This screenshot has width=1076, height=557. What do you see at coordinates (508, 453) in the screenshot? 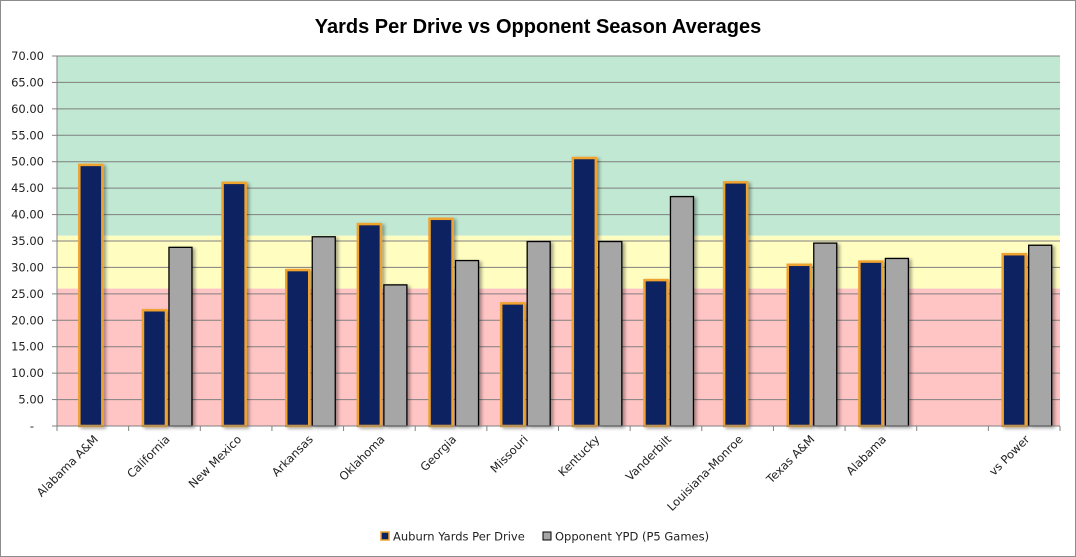
I see `x-tick-label: Missouri` at bounding box center [508, 453].